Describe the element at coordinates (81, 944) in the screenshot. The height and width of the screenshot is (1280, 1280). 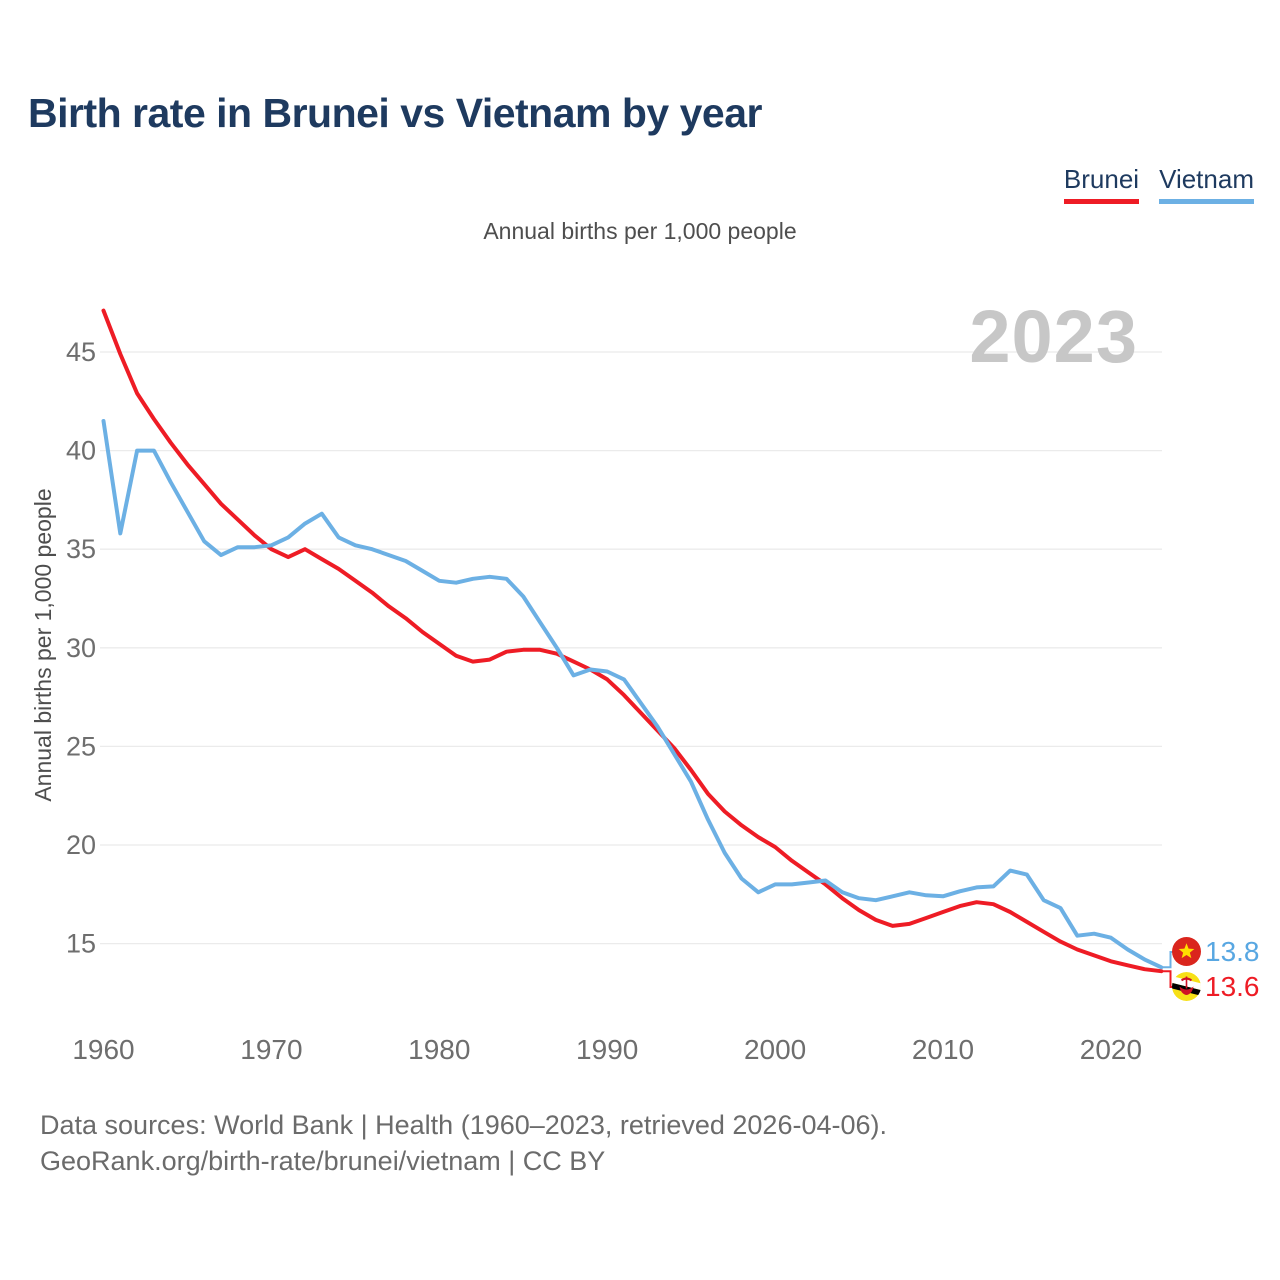
I see `y-tick-label: 15` at that location.